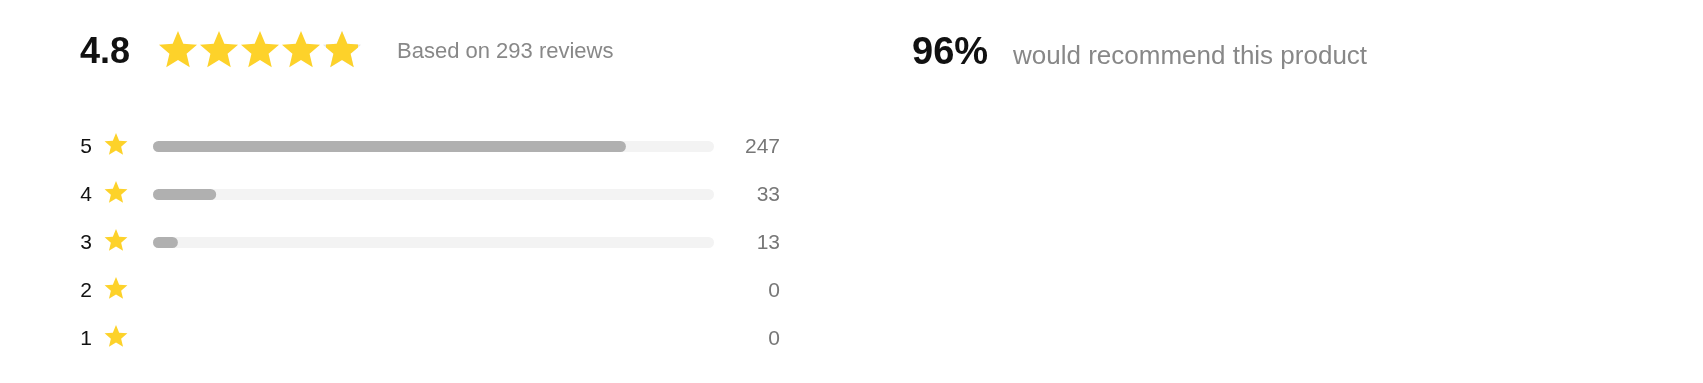 Image resolution: width=1703 pixels, height=383 pixels. What do you see at coordinates (105, 51) in the screenshot?
I see `chart-title: 4.8` at bounding box center [105, 51].